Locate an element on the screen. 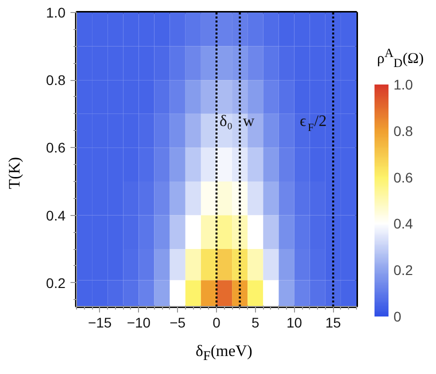 Image resolution: width=436 pixels, height=374 pixels. x-tick-label: 5 is located at coordinates (255, 322).